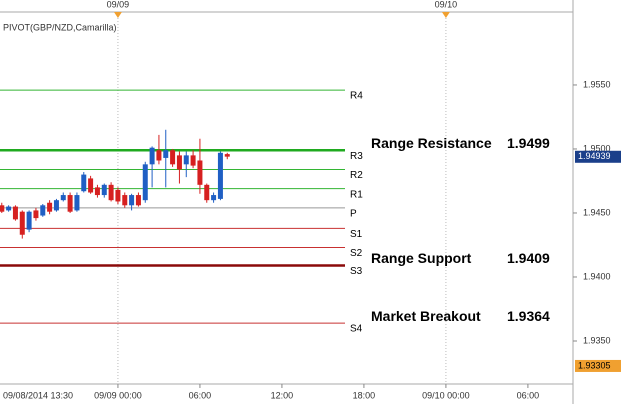  Describe the element at coordinates (597, 276) in the screenshot. I see `y-tick-label: 1.9400` at that location.